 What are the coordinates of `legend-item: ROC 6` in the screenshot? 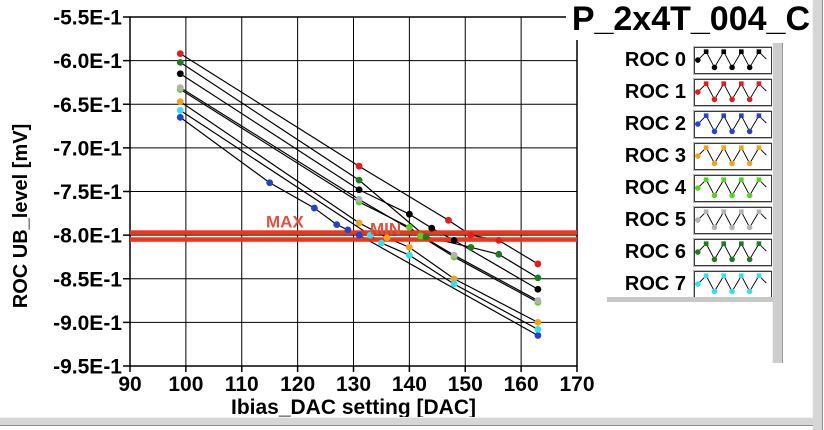 It's located at (685, 252).